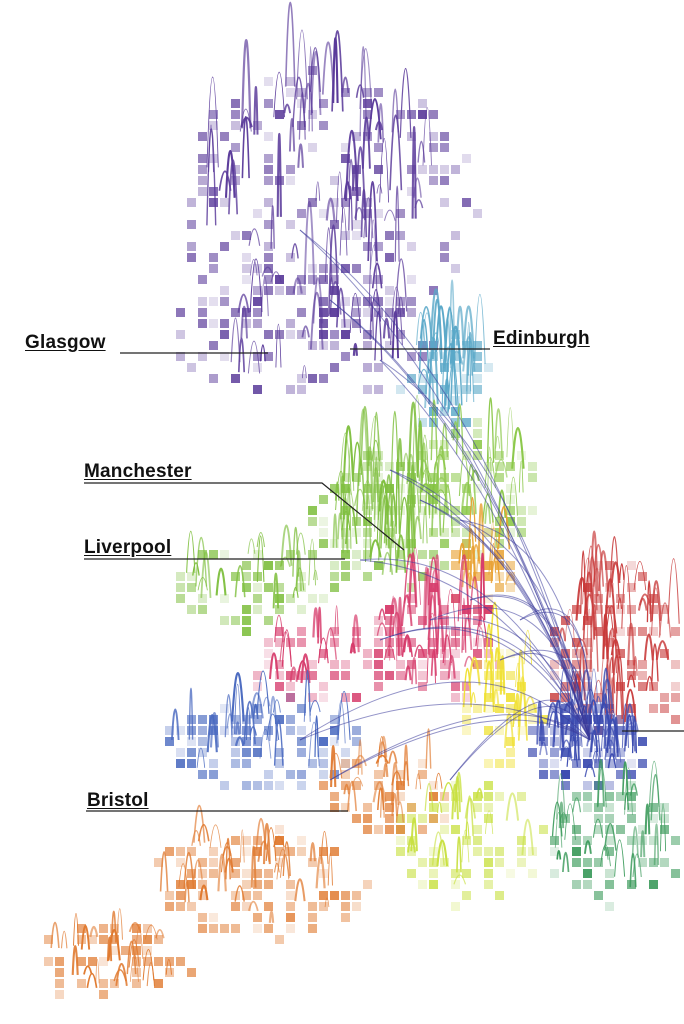  What do you see at coordinates (244, 516) in the screenshot?
I see `manchester-leader-line` at bounding box center [244, 516].